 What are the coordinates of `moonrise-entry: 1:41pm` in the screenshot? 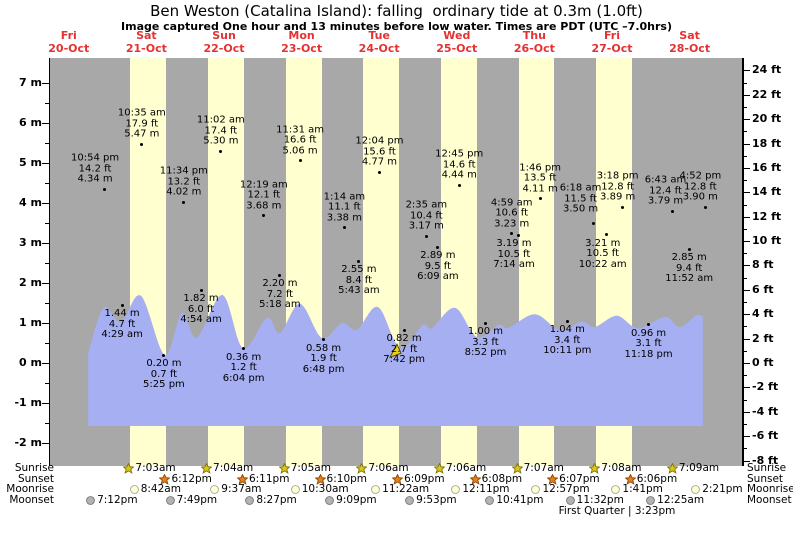 It's located at (636, 489).